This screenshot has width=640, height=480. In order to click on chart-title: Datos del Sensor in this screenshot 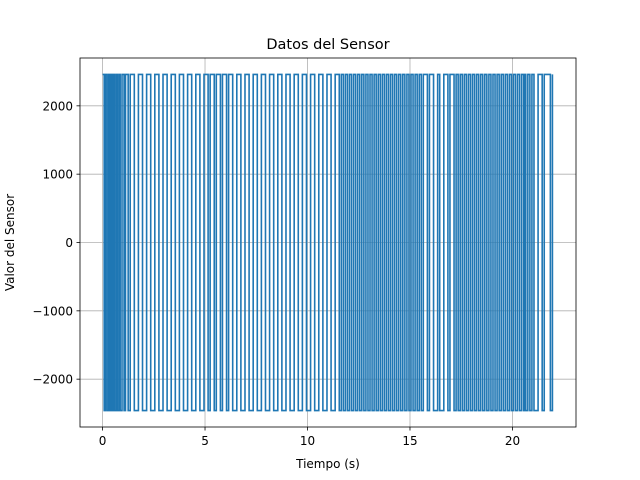, I will do `click(327, 45)`.